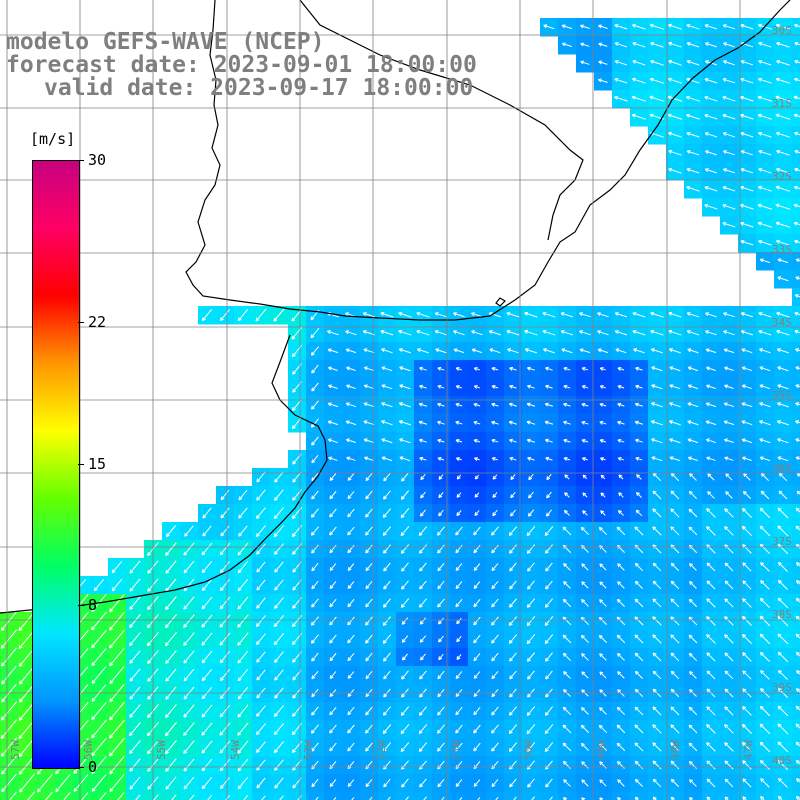  I want to click on colorbar-tick-mark, so click(81, 606).